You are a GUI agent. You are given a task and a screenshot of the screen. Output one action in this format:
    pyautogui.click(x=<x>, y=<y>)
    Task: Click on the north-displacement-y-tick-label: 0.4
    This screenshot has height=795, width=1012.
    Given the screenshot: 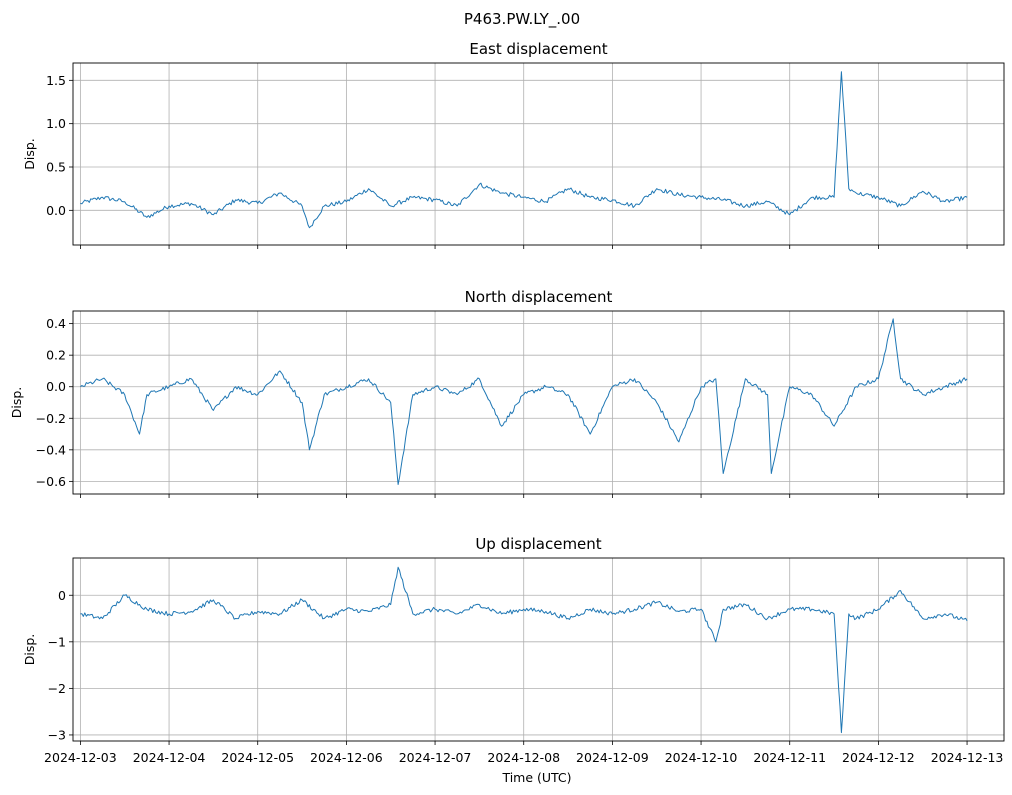 What is the action you would take?
    pyautogui.click(x=56, y=323)
    